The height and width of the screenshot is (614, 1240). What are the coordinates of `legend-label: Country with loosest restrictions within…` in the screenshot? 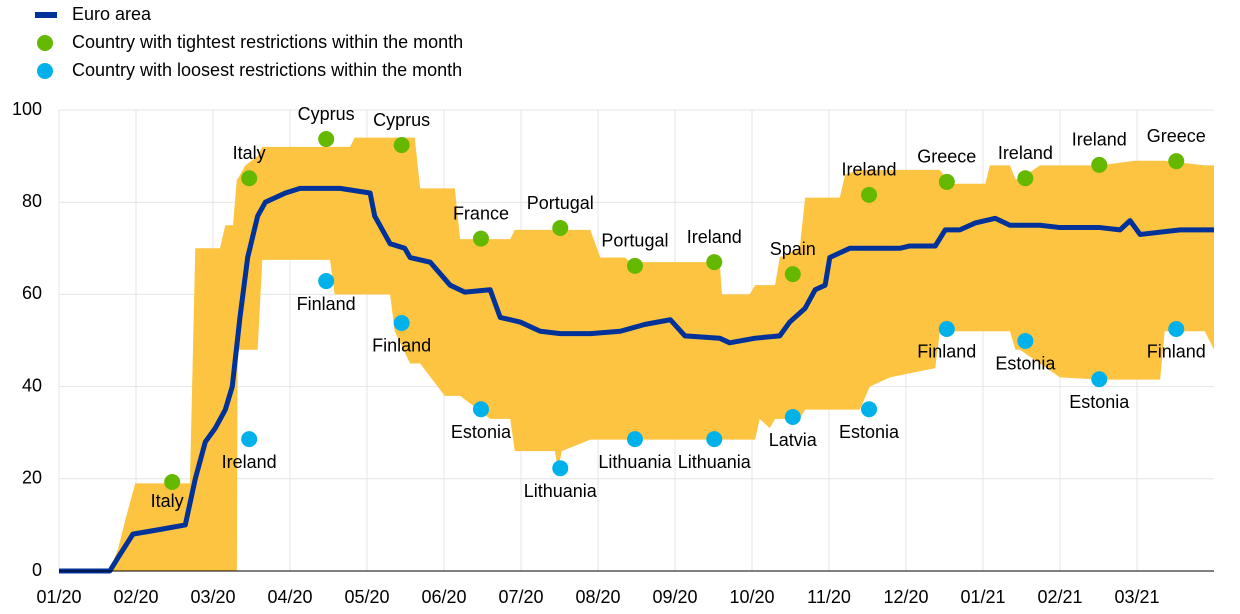 It's located at (267, 70).